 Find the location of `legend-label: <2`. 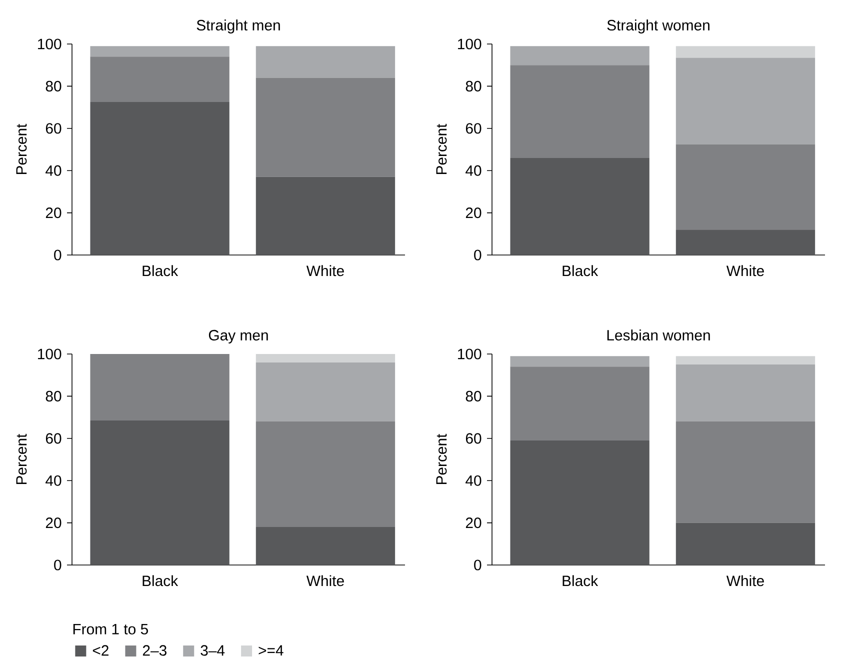

legend-label: <2 is located at coordinates (100, 650).